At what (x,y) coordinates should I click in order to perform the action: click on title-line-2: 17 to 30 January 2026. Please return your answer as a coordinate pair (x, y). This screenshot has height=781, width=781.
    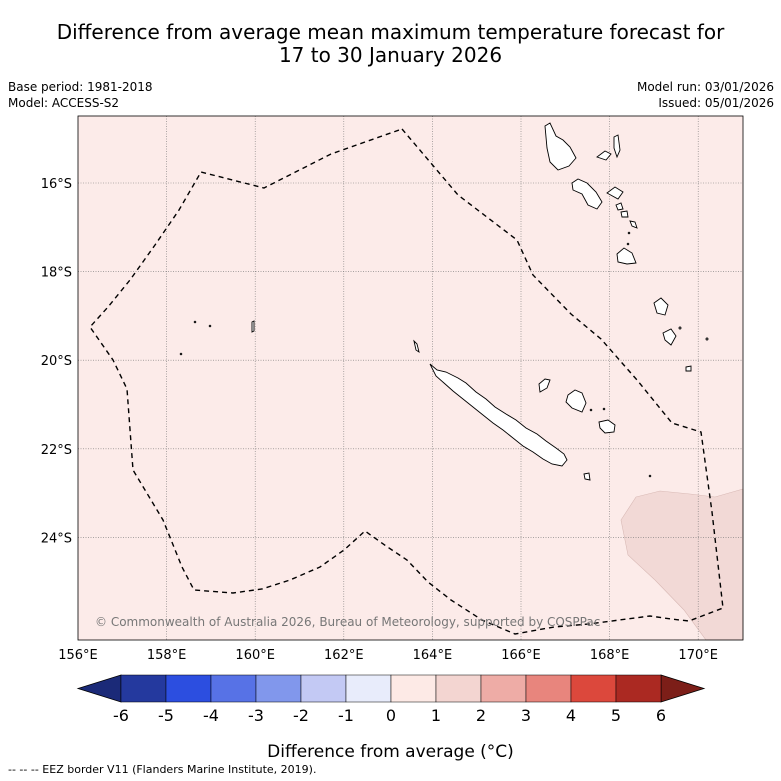
    Looking at the image, I should click on (390, 55).